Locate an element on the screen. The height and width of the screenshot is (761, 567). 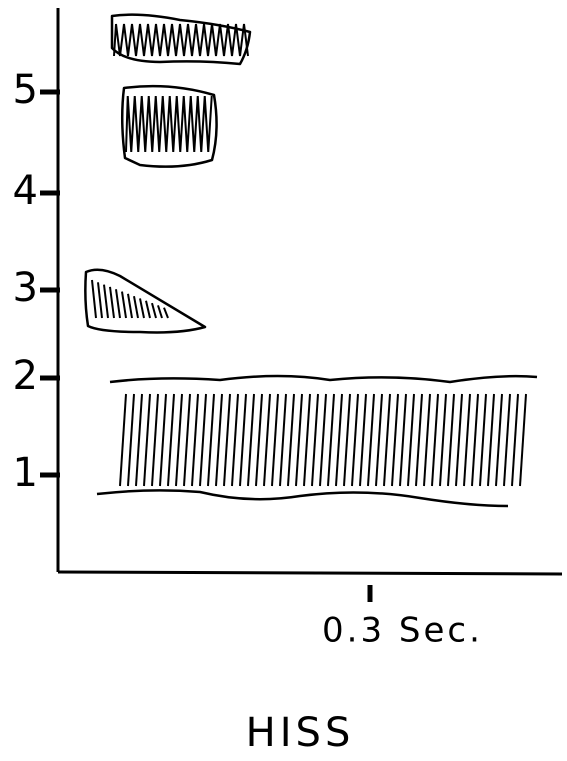
note-blob-second is located at coordinates (169, 126).